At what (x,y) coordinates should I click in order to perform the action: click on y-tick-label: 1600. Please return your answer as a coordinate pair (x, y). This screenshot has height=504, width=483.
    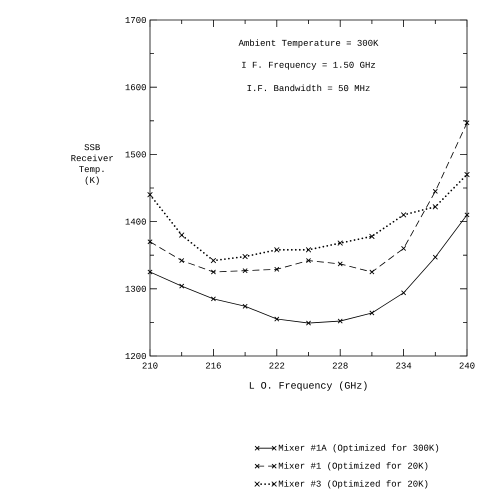
    Looking at the image, I should click on (136, 87).